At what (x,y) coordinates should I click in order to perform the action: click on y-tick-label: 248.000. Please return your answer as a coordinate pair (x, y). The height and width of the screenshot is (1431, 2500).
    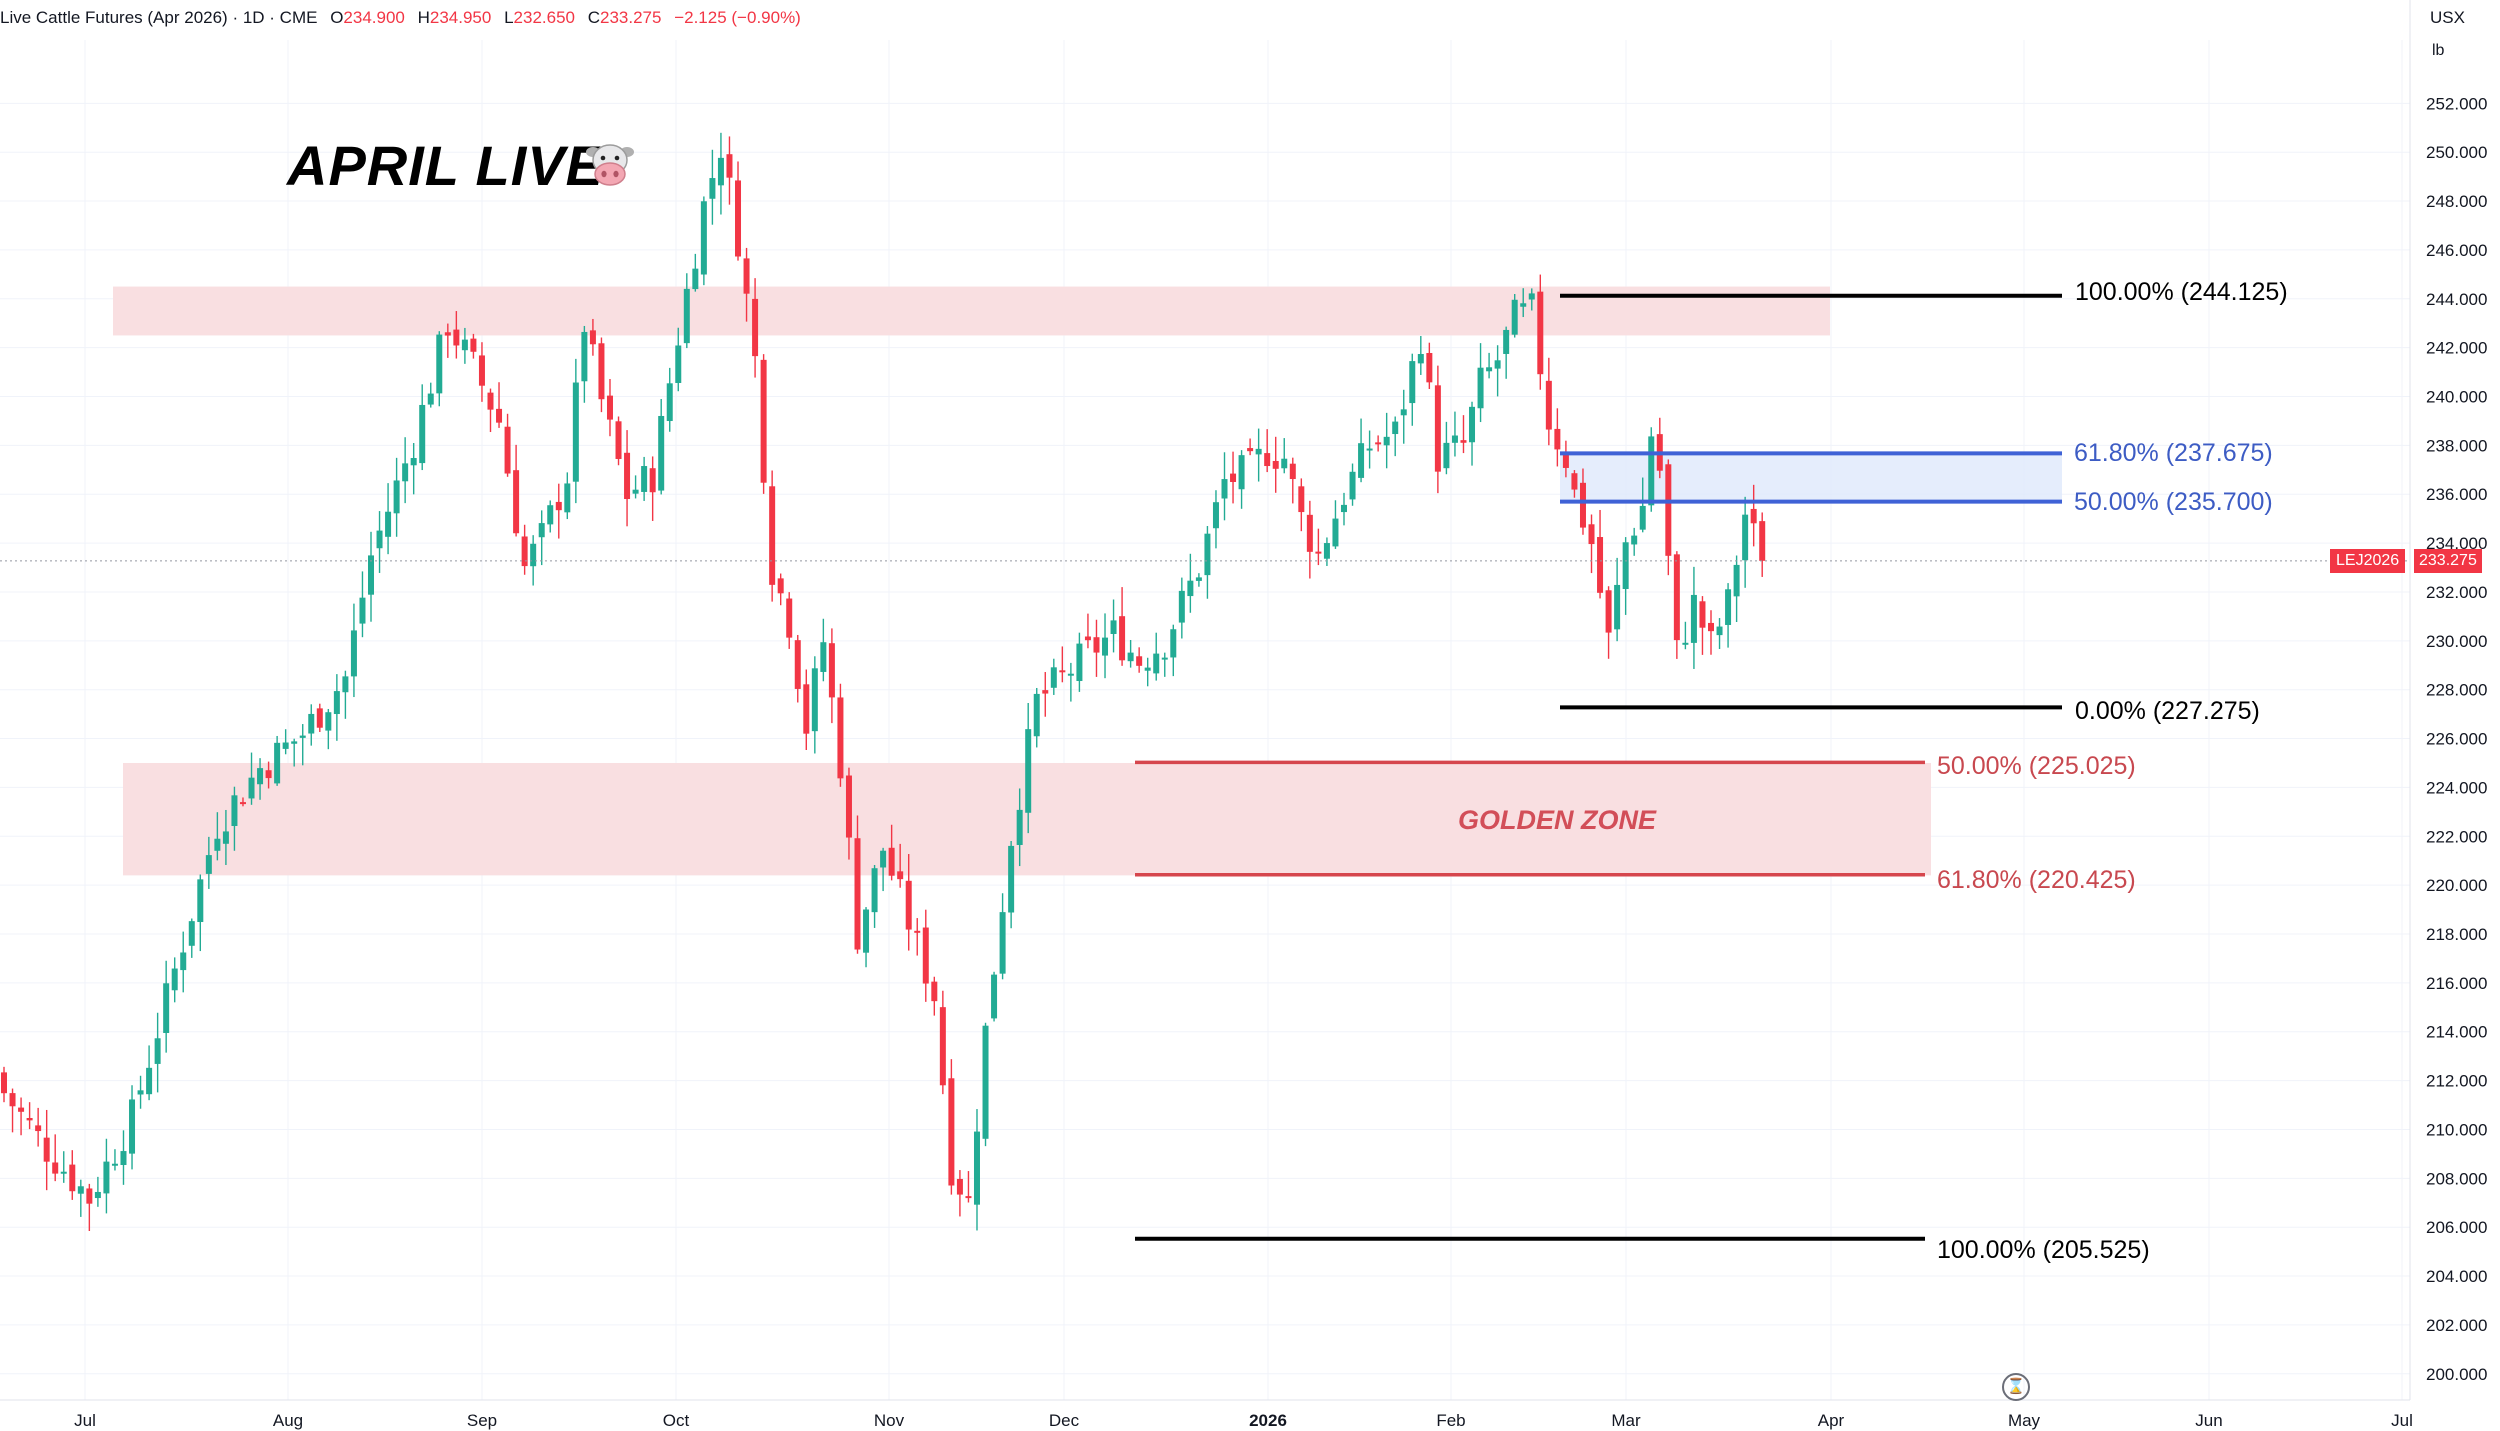
    Looking at the image, I should click on (2456, 201).